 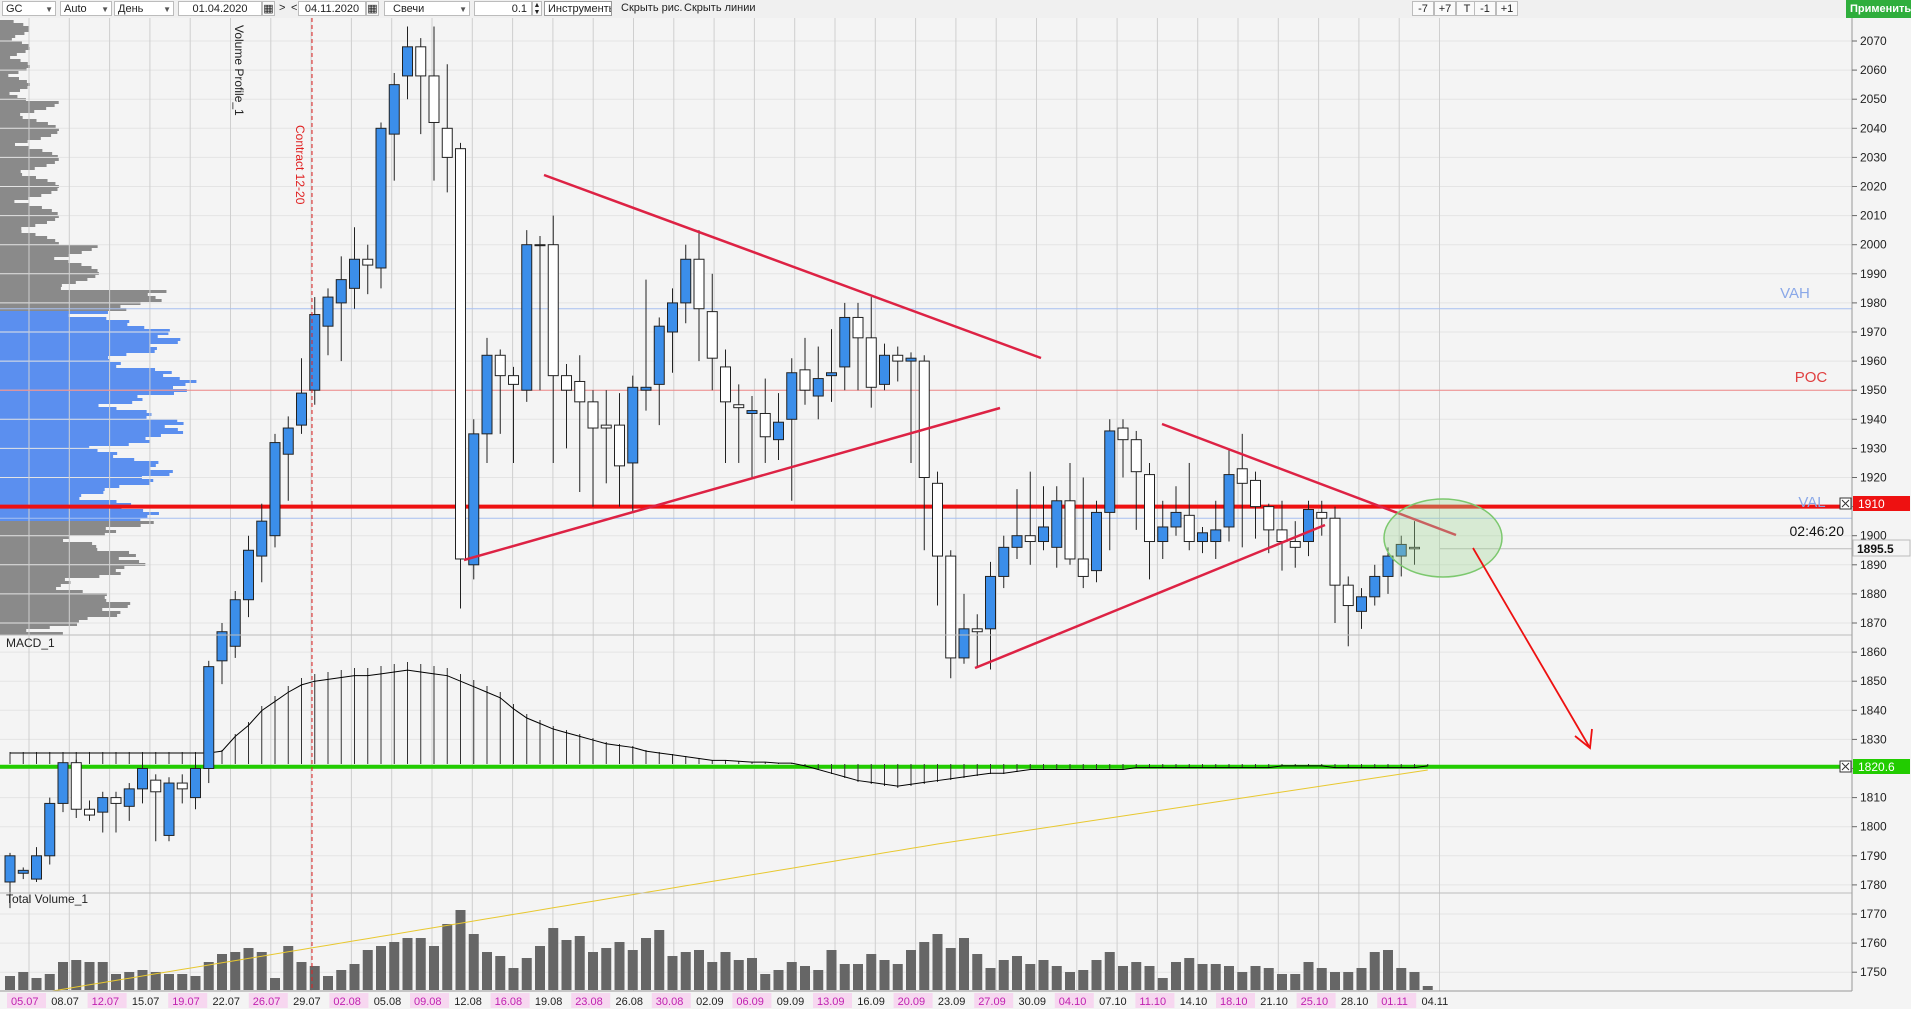 I want to click on highlight-ellipse, so click(x=1443, y=538).